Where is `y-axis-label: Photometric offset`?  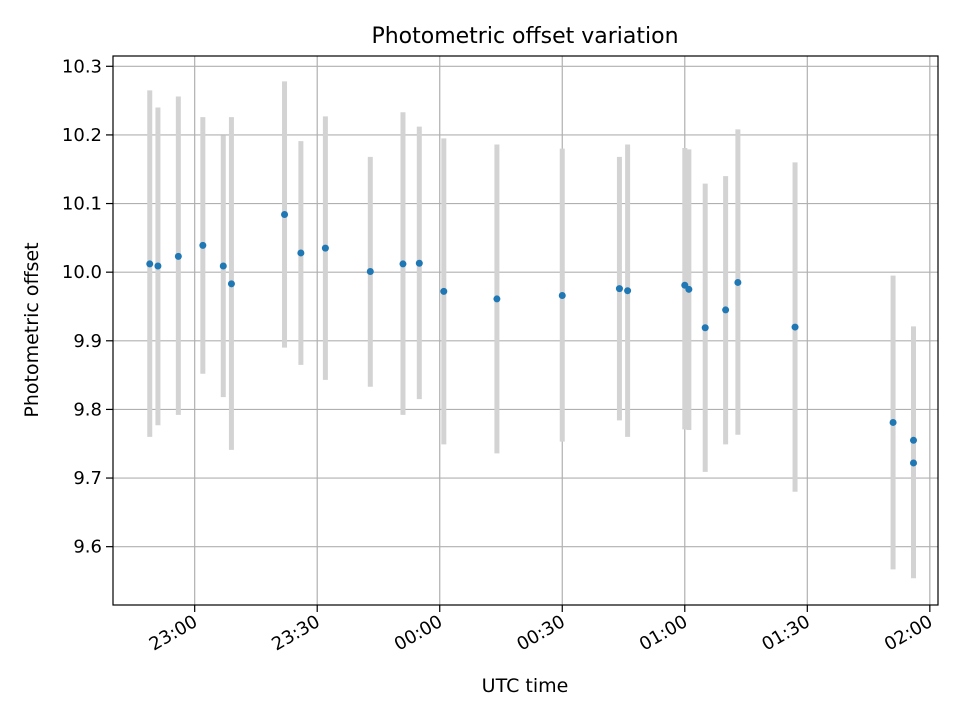 y-axis-label: Photometric offset is located at coordinates (32, 329).